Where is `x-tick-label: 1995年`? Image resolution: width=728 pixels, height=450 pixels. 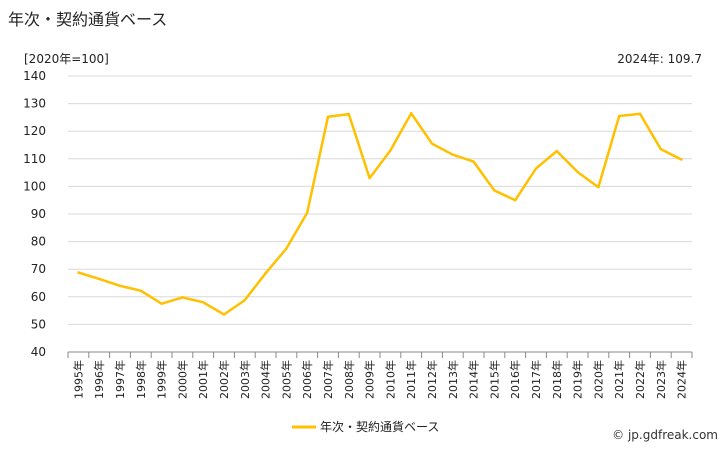 x-tick-label: 1995年 is located at coordinates (78, 379).